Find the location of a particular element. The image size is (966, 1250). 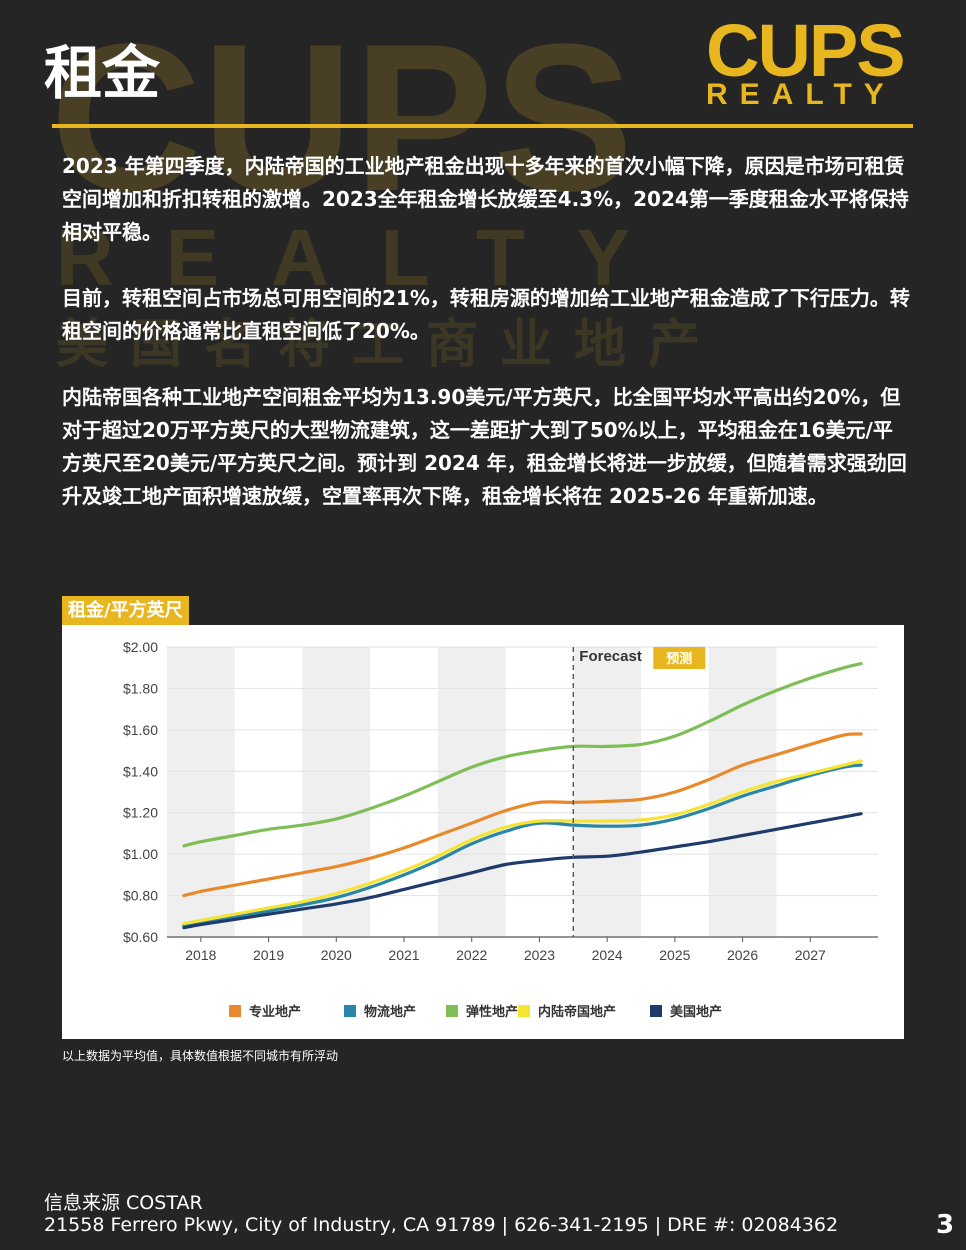

legend-label: 内陆帝国地产 is located at coordinates (577, 1012).